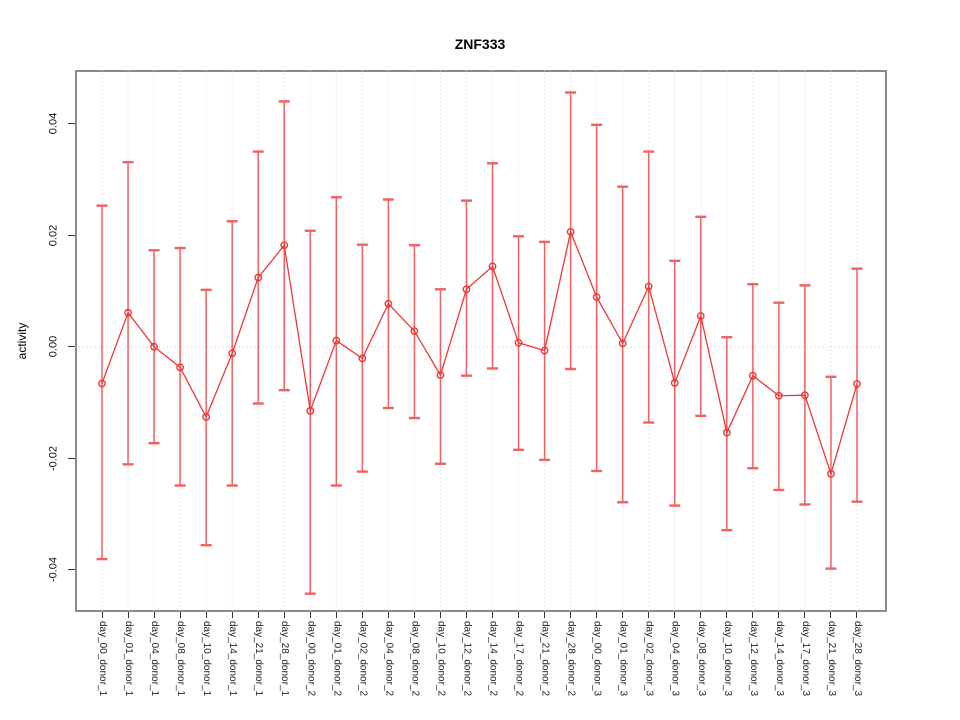 Image resolution: width=960 pixels, height=720 pixels. Describe the element at coordinates (857, 659) in the screenshot. I see `x-axis-tick-label: day_28_donor_3` at that location.